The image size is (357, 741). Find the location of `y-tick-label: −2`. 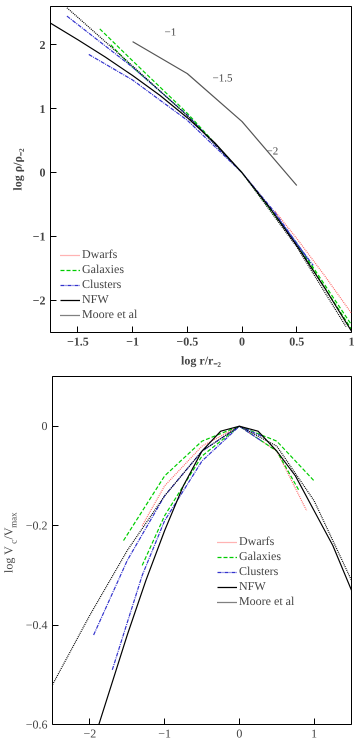

y-tick-label: −2 is located at coordinates (39, 301).